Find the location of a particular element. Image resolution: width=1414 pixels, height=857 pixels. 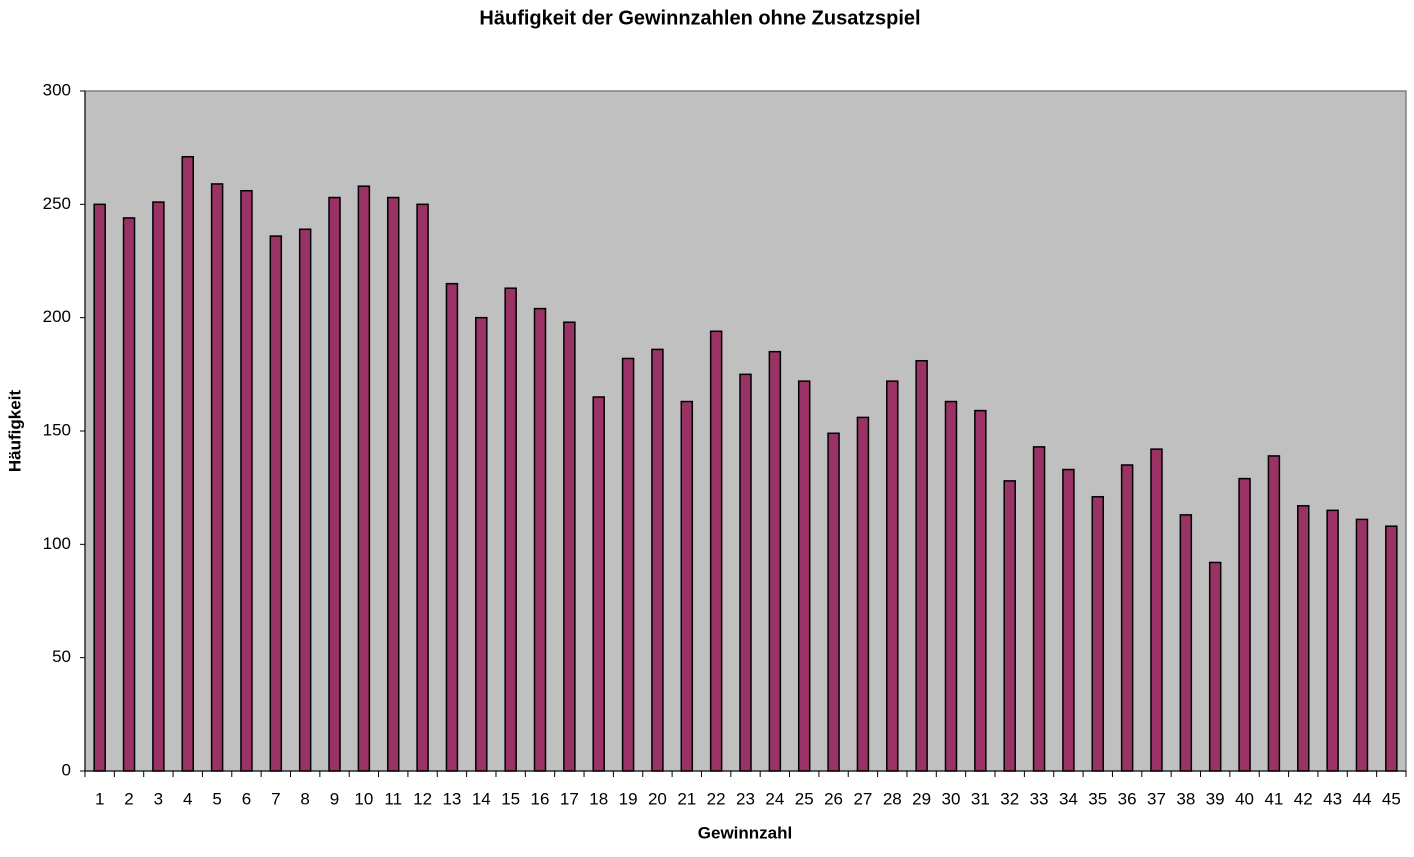

x-tick-label: 23 is located at coordinates (745, 798).